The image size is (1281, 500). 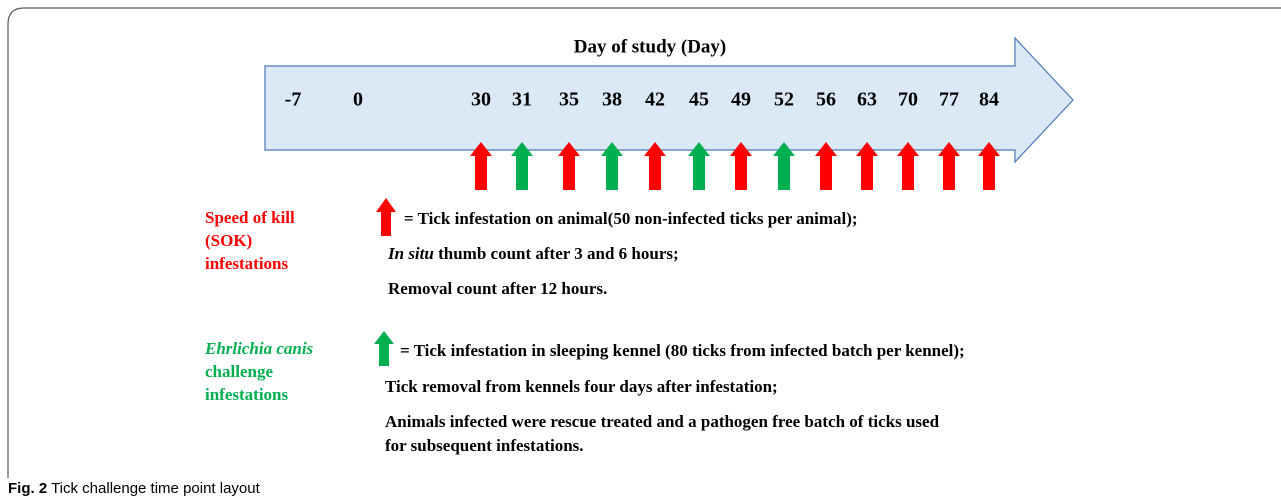 I want to click on sok-note: In situ thumb count after 3 and 6 hours;, so click(x=533, y=253).